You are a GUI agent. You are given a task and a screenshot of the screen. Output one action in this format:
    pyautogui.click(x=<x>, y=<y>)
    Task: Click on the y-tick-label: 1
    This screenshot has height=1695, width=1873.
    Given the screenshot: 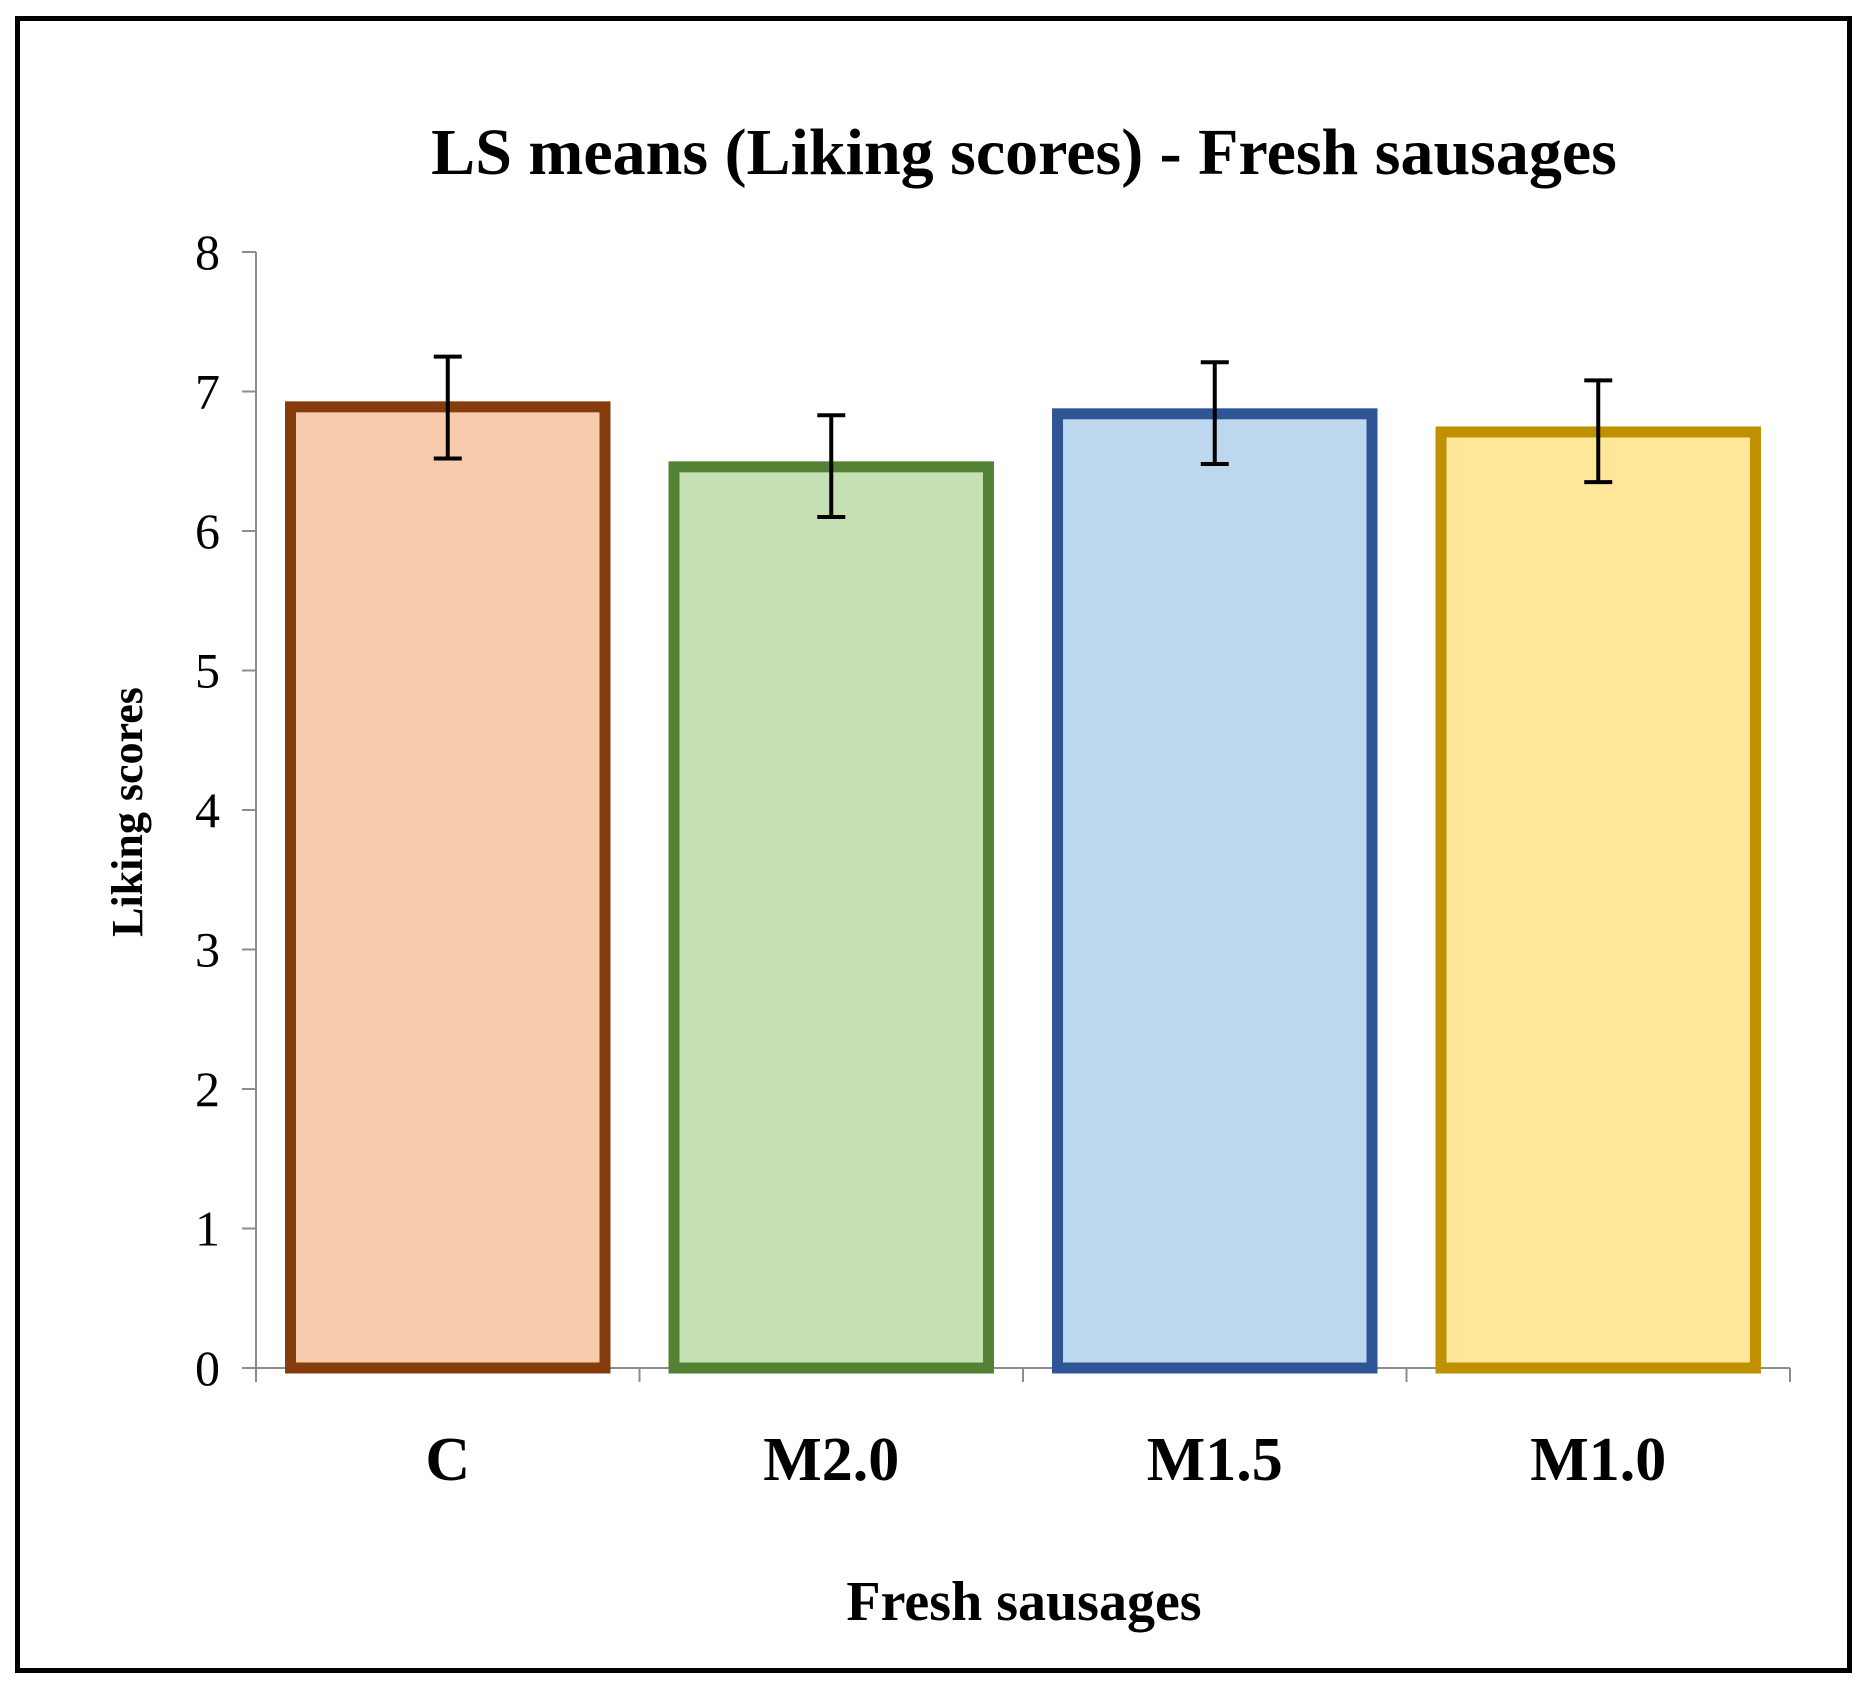 What is the action you would take?
    pyautogui.click(x=207, y=1229)
    